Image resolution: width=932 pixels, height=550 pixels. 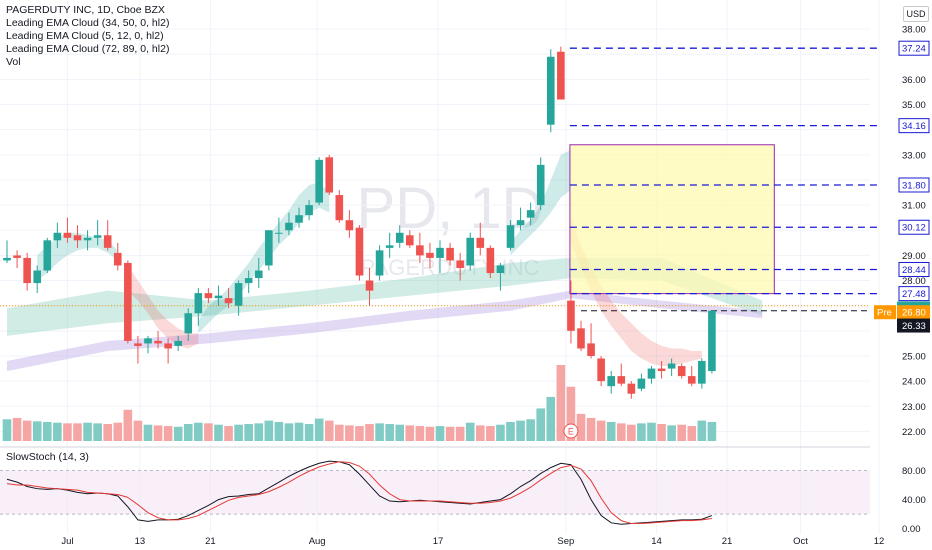 What do you see at coordinates (67, 541) in the screenshot?
I see `x-tick-label: Jul` at bounding box center [67, 541].